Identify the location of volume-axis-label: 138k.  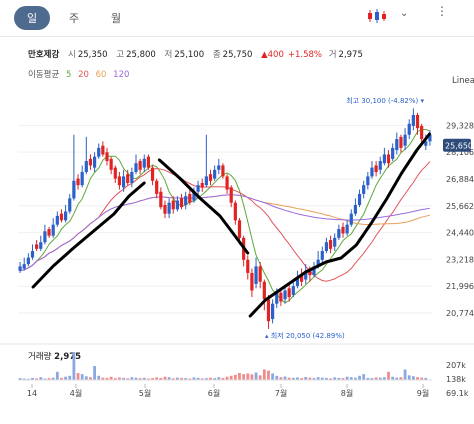
(456, 379).